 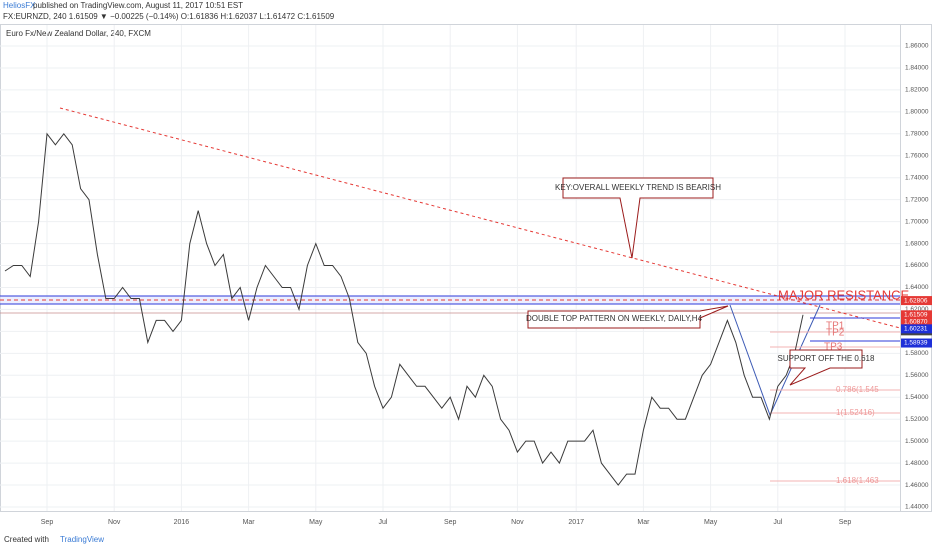 I want to click on y-tick-label: 1.80000, so click(x=917, y=112).